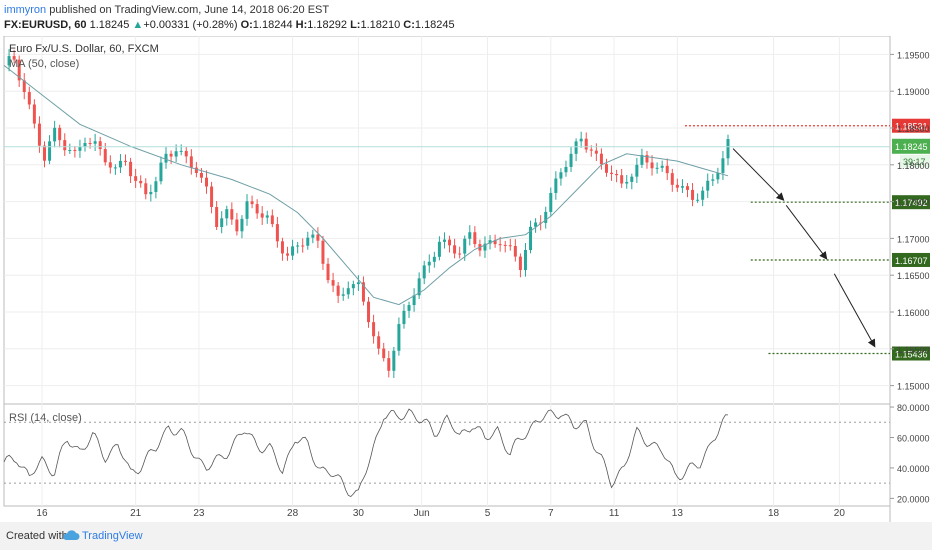  What do you see at coordinates (112, 536) in the screenshot?
I see `tradingview-brand: TradingView` at bounding box center [112, 536].